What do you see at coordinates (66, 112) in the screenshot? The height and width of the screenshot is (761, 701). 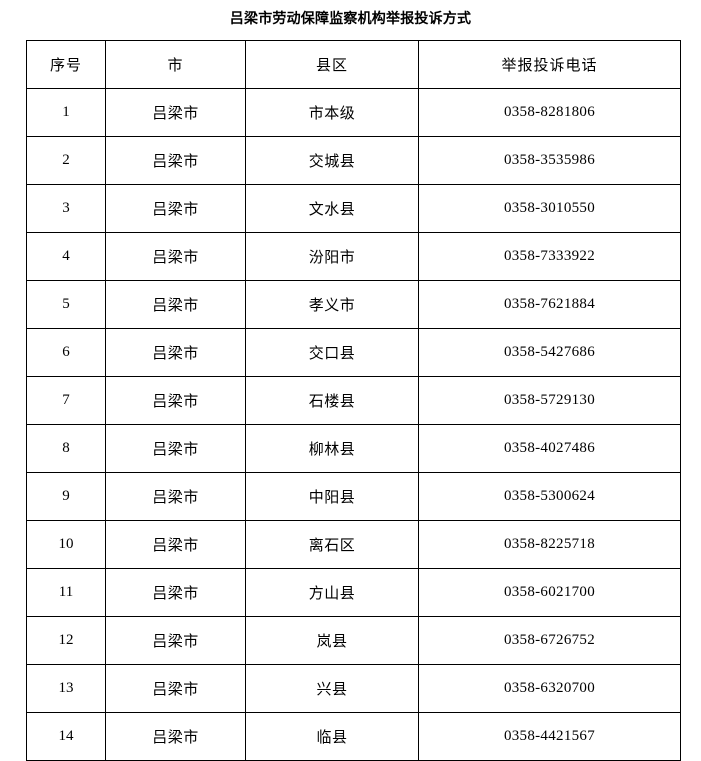 I see `cell-index: 1` at bounding box center [66, 112].